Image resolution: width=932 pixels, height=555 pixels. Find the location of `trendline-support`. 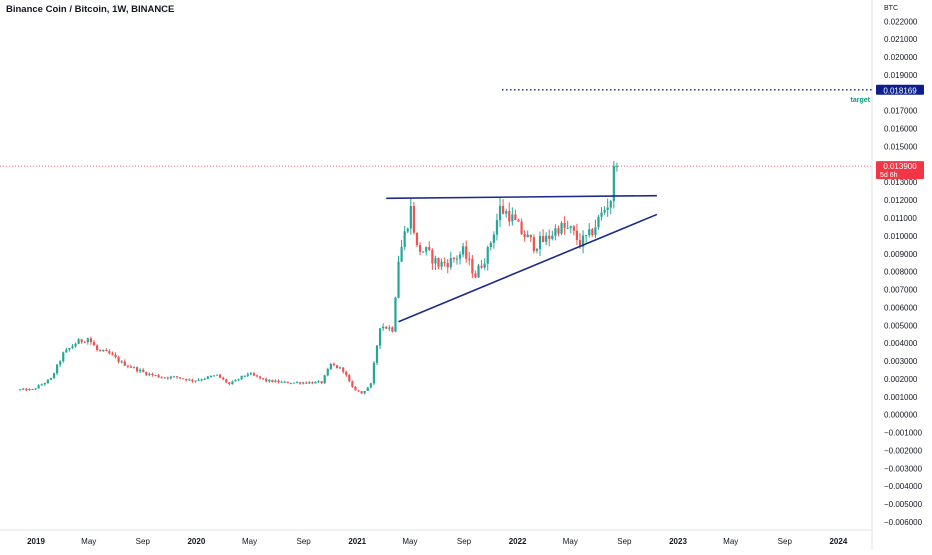

trendline-support is located at coordinates (528, 268).